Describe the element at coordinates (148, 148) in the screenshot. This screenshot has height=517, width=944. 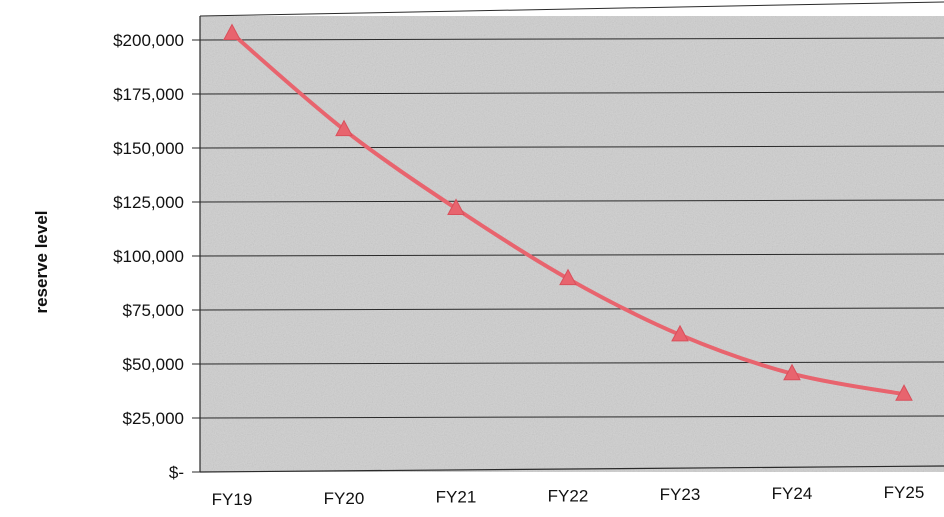
I see `y-tick-label: $150,000` at that location.